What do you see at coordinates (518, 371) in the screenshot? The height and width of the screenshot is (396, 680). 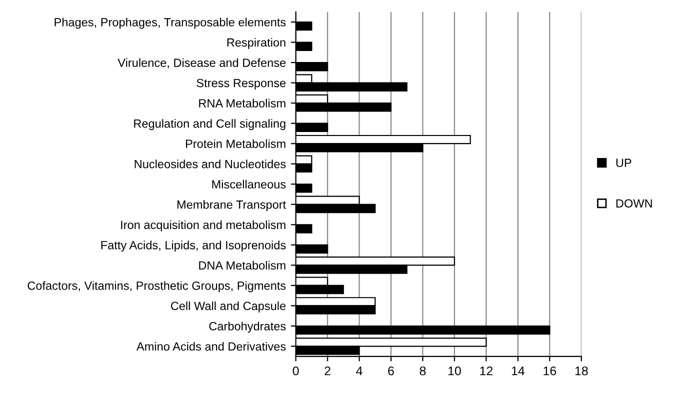 I see `x-tick-label: 14` at bounding box center [518, 371].